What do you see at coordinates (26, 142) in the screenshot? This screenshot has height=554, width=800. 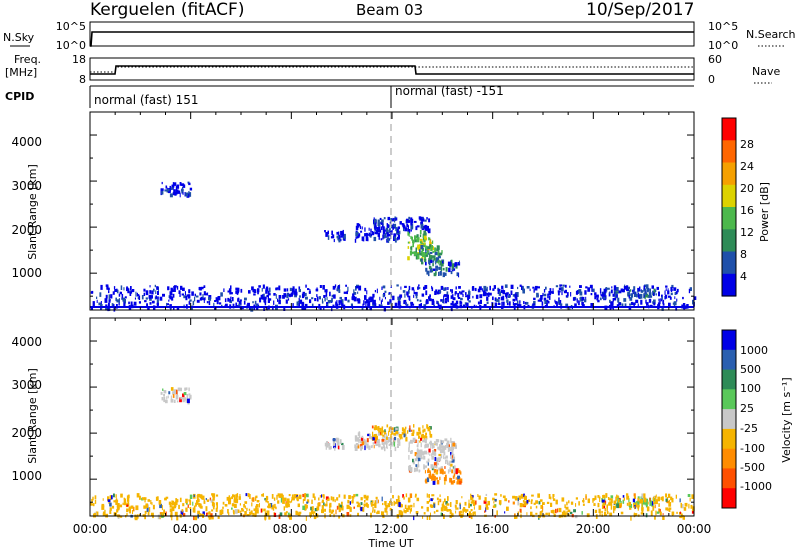 I see `power-y-tick-4000: 4000` at bounding box center [26, 142].